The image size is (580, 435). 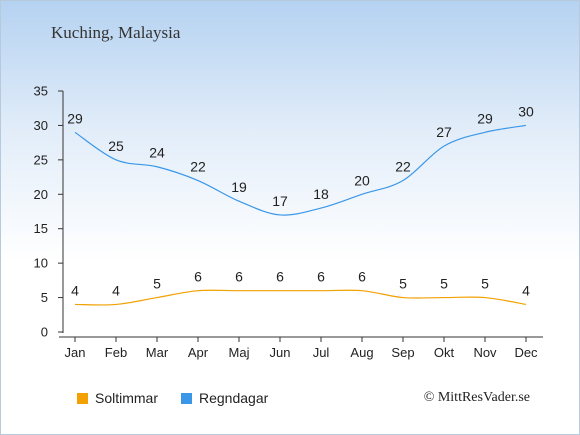 I want to click on data-label-regndagar: 17, so click(x=280, y=201).